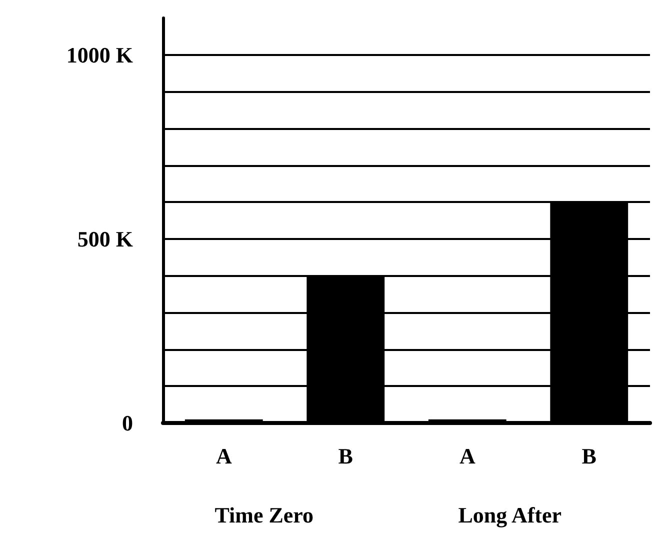  Describe the element at coordinates (105, 239) in the screenshot. I see `y-tick-label: 500 K` at that location.